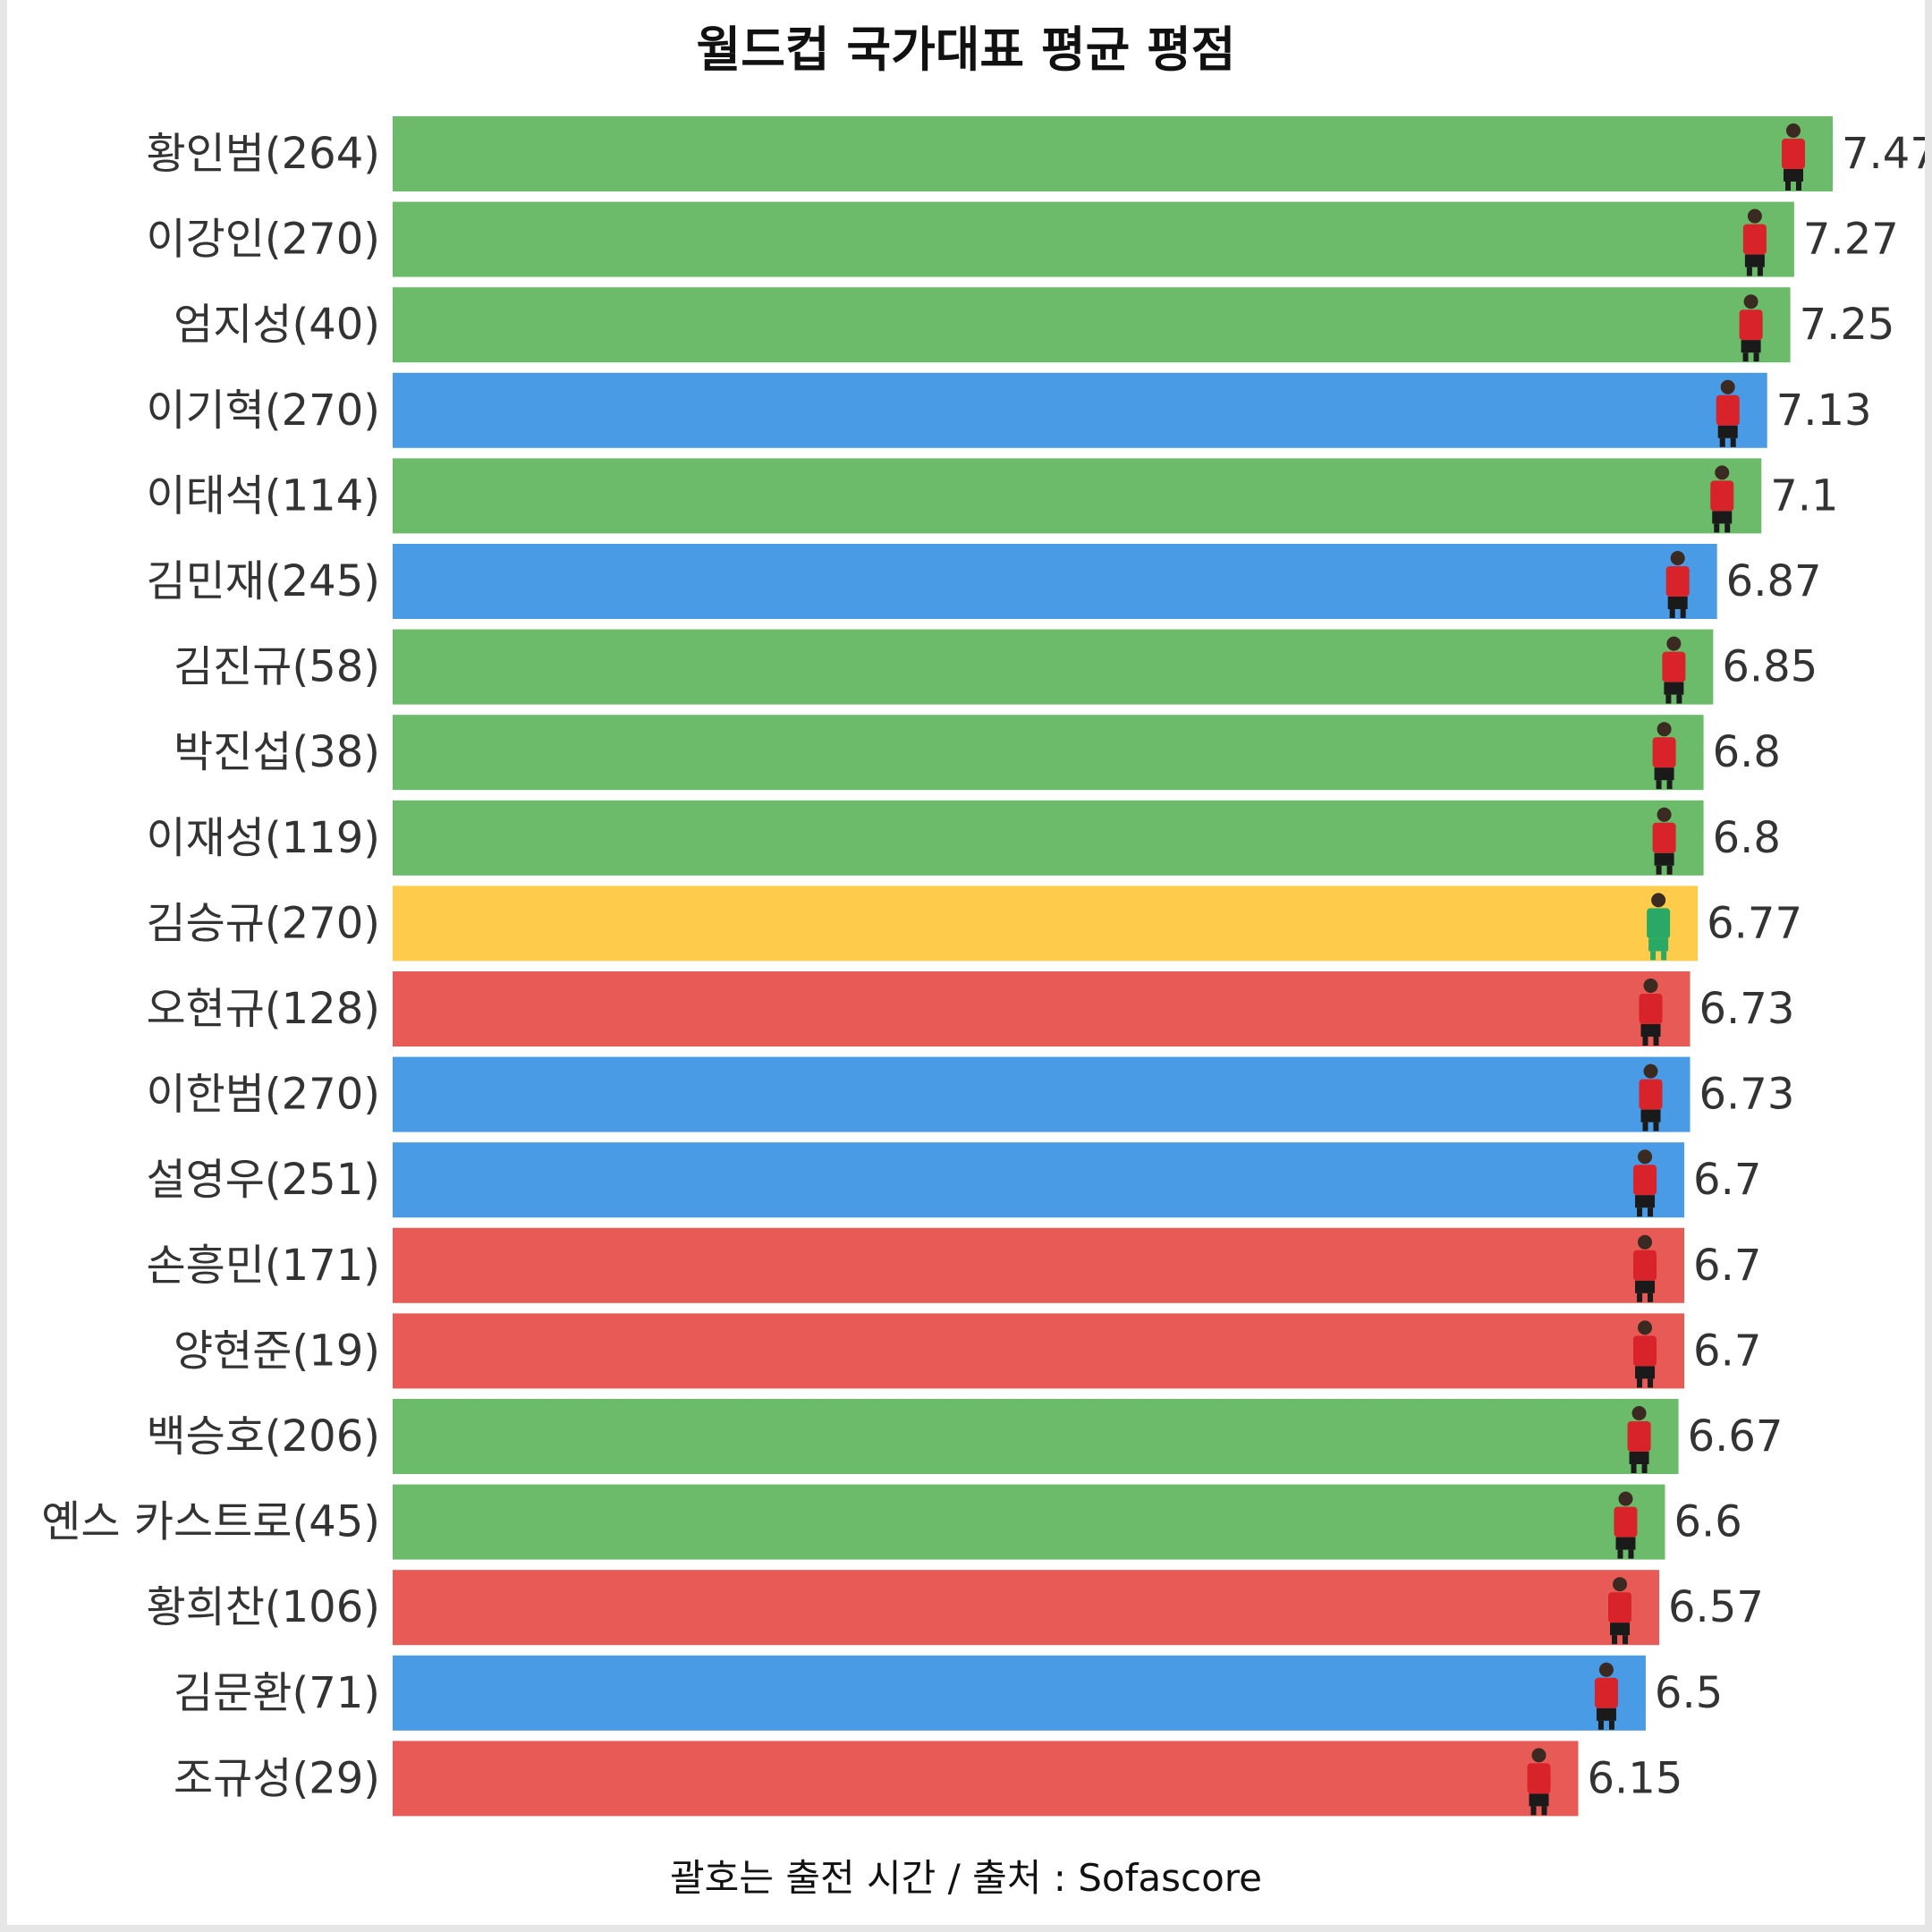  Describe the element at coordinates (1689, 1693) in the screenshot. I see `value-label: 6.5` at that location.